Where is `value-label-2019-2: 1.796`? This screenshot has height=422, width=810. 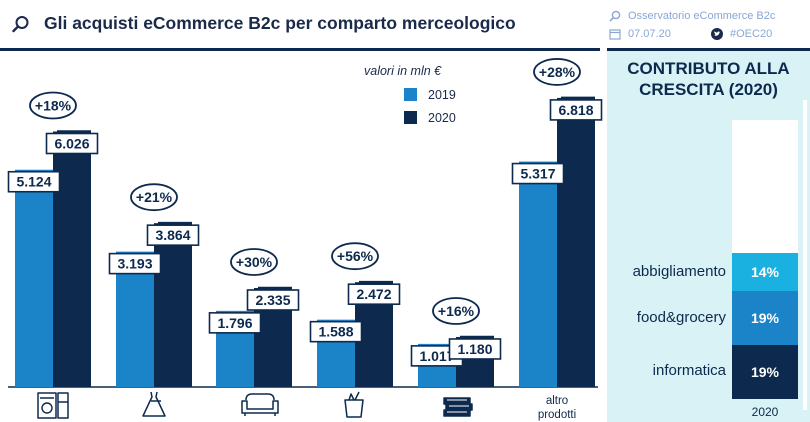 value-label-2019-2: 1.796 is located at coordinates (235, 323).